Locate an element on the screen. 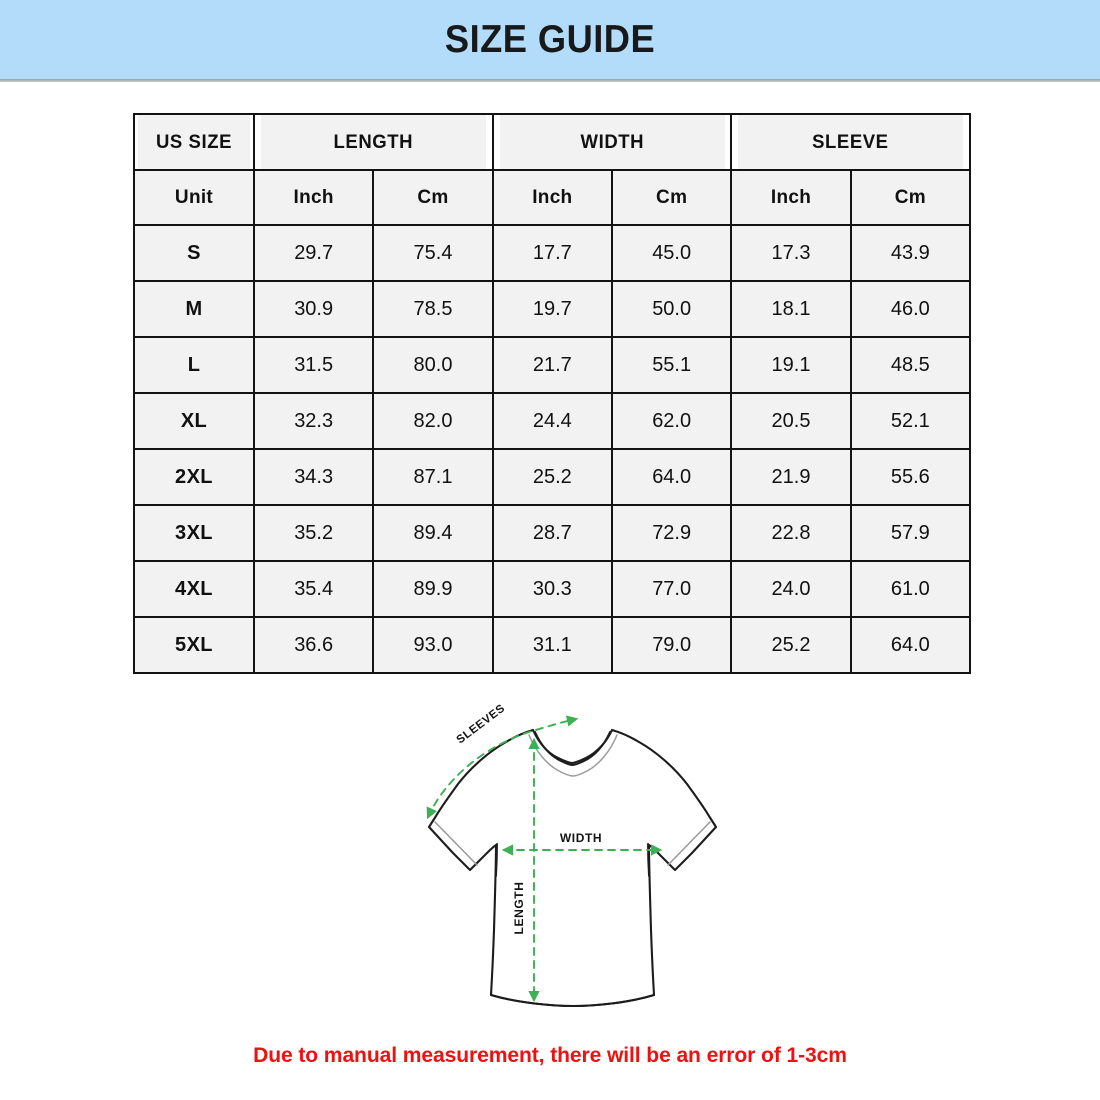 The width and height of the screenshot is (1100, 1100). table-row: XL 32.3 82.0 24.4 62.0 20.5 52.1 is located at coordinates (552, 421).